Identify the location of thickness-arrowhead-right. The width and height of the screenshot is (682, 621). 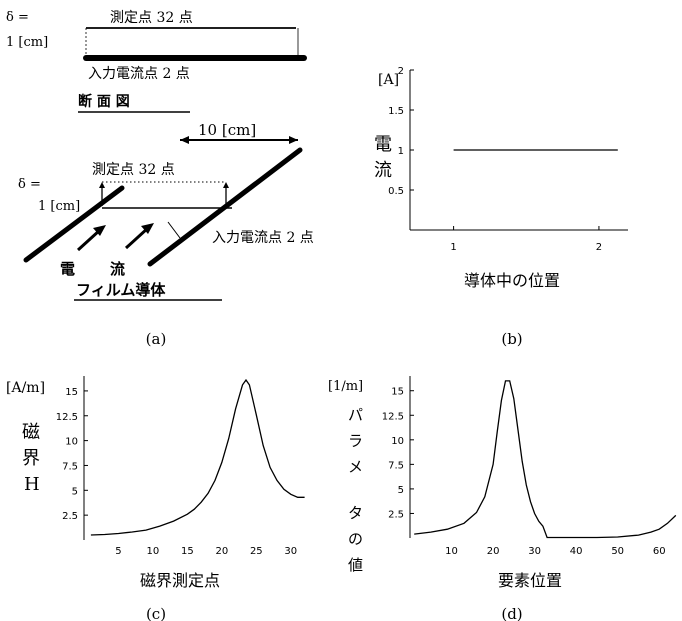
(226, 185).